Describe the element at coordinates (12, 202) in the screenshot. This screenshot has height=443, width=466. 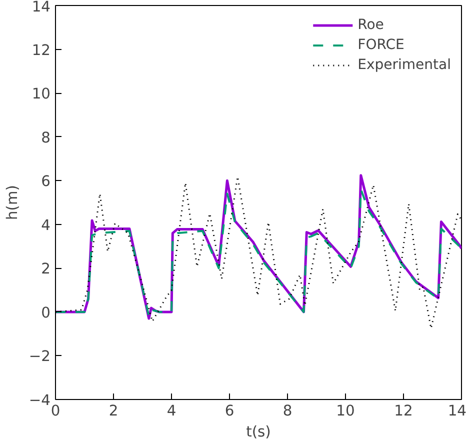
I see `y-axis-title: h(m)` at that location.